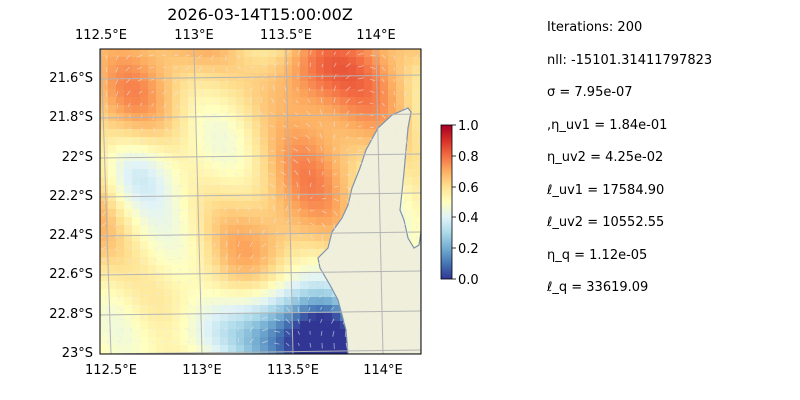 The height and width of the screenshot is (400, 800). What do you see at coordinates (379, 201) in the screenshot?
I see `meridian-line` at bounding box center [379, 201].